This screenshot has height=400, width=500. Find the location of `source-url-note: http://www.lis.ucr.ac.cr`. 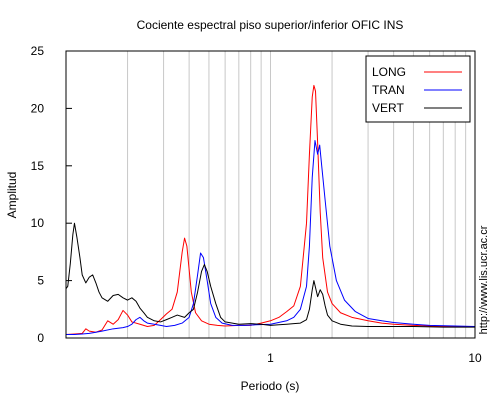

source-url-note: http://www.lis.ucr.ac.cr is located at coordinates (484, 279).